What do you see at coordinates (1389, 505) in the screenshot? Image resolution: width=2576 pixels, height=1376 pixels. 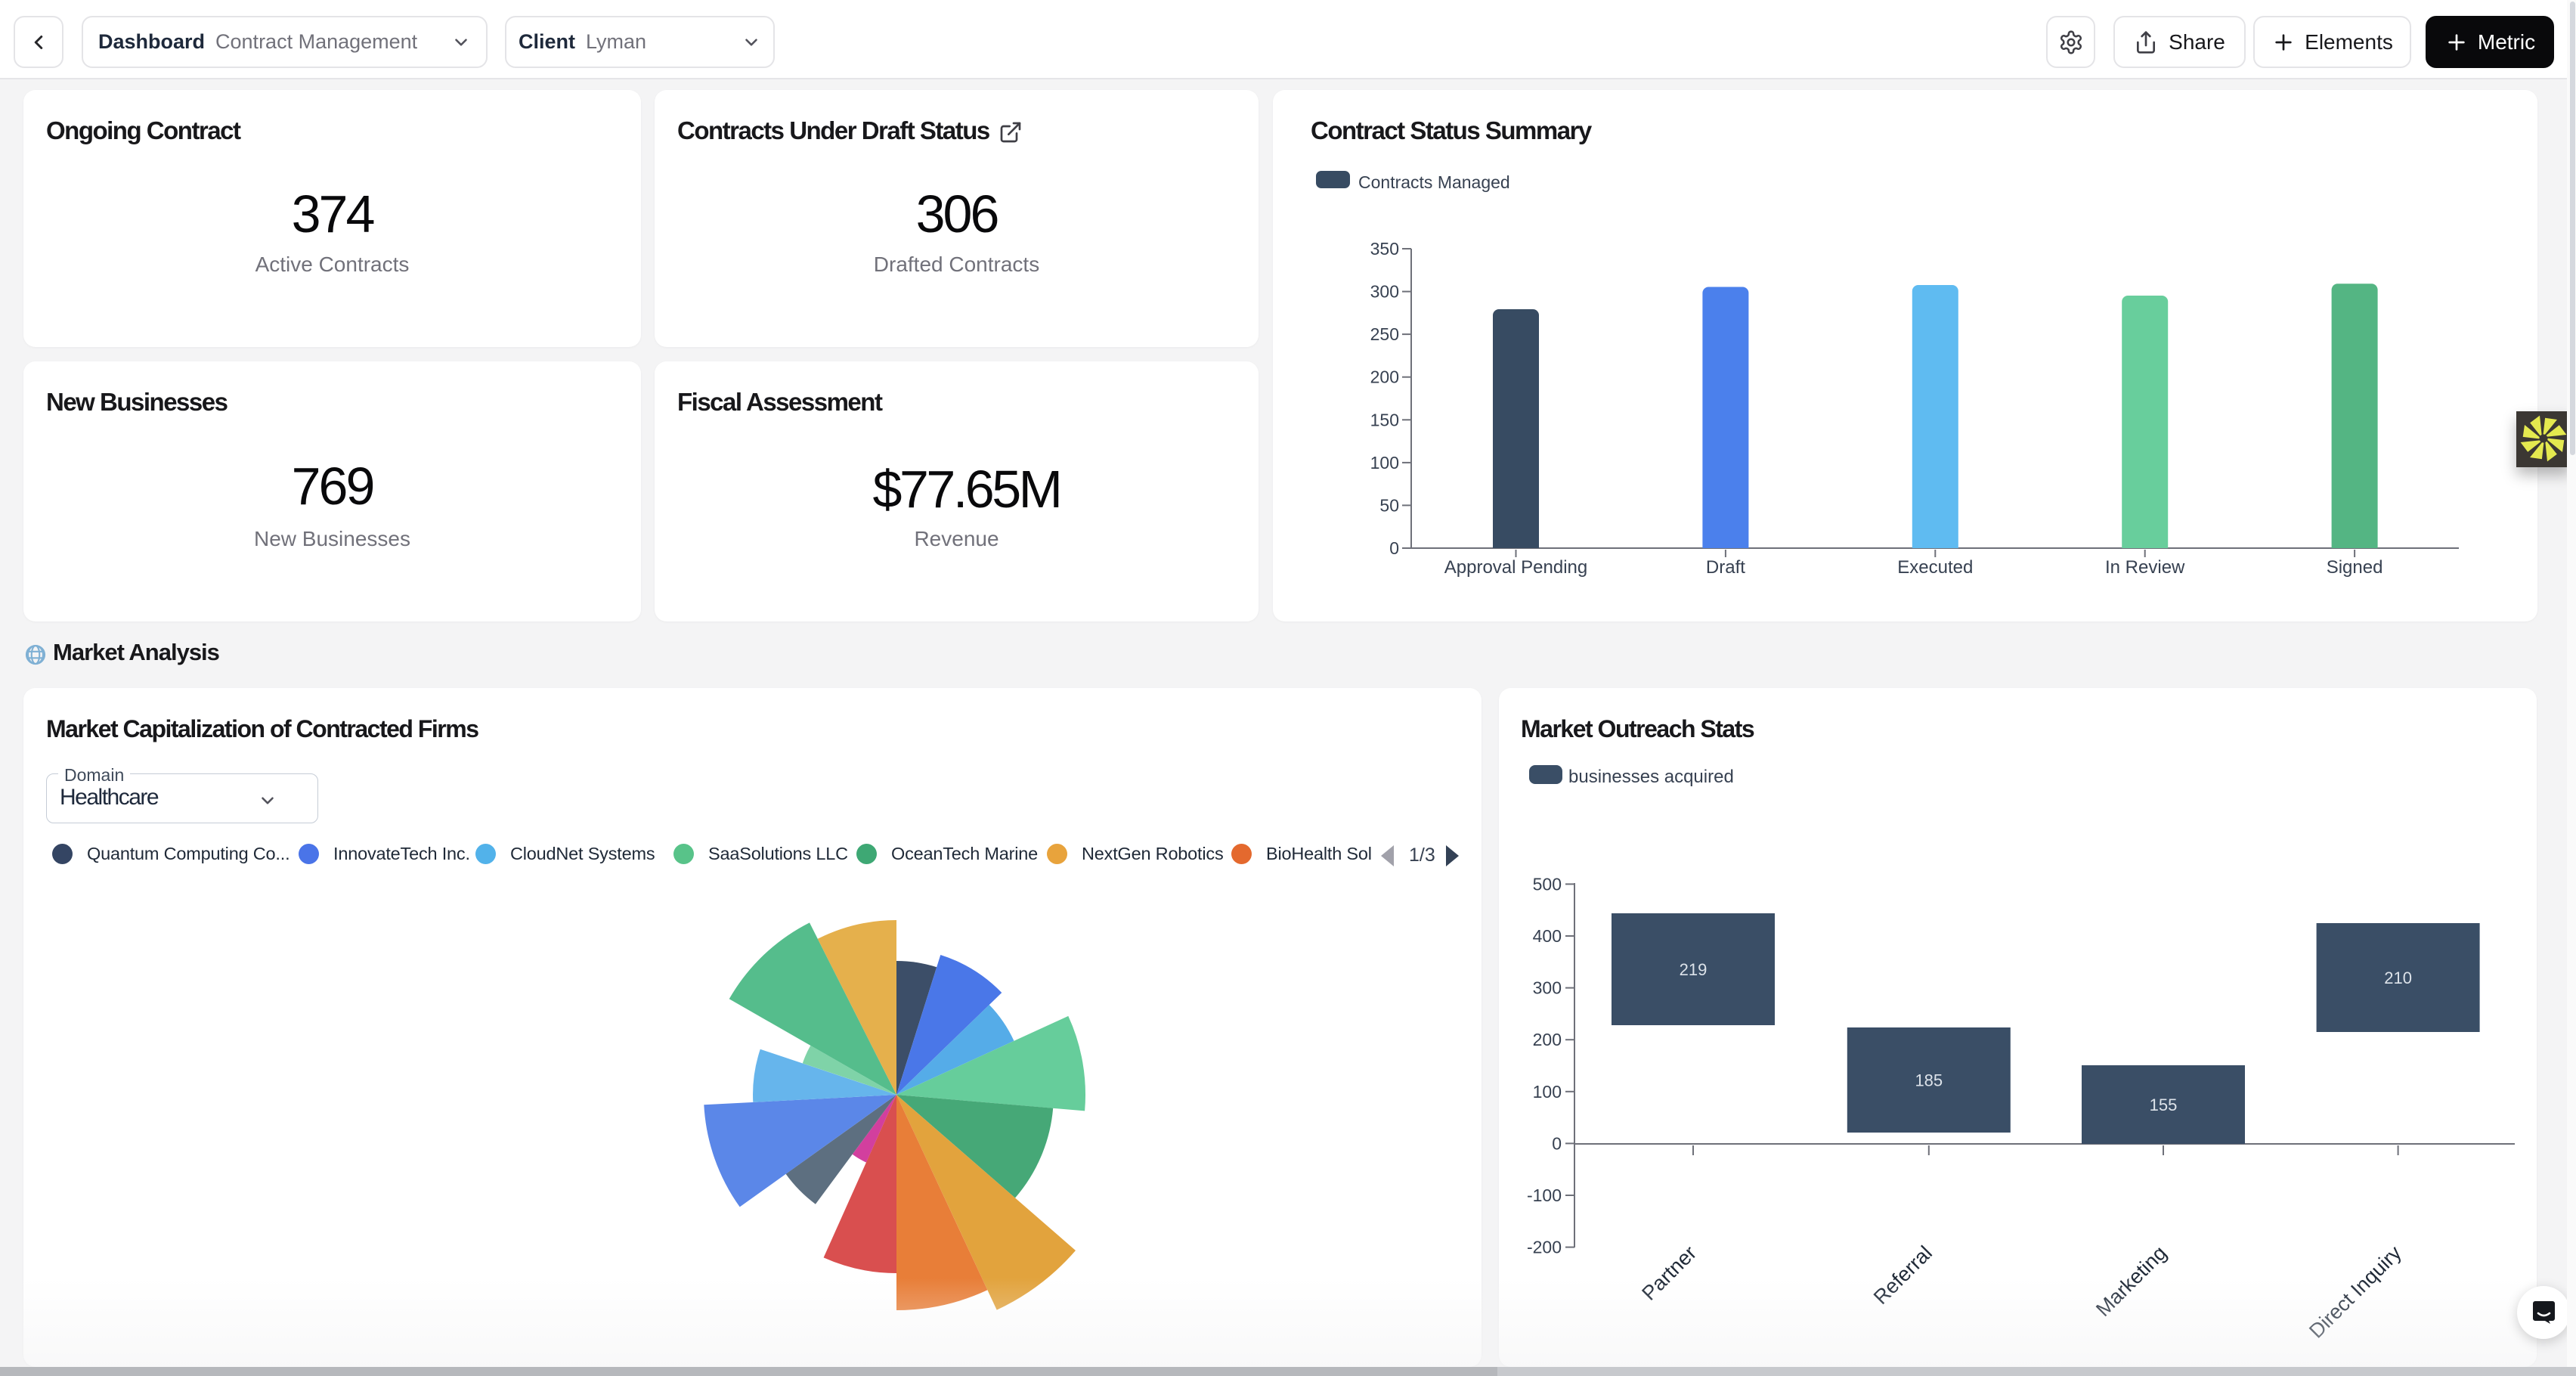 I see `svg-text: 50` at bounding box center [1389, 505].